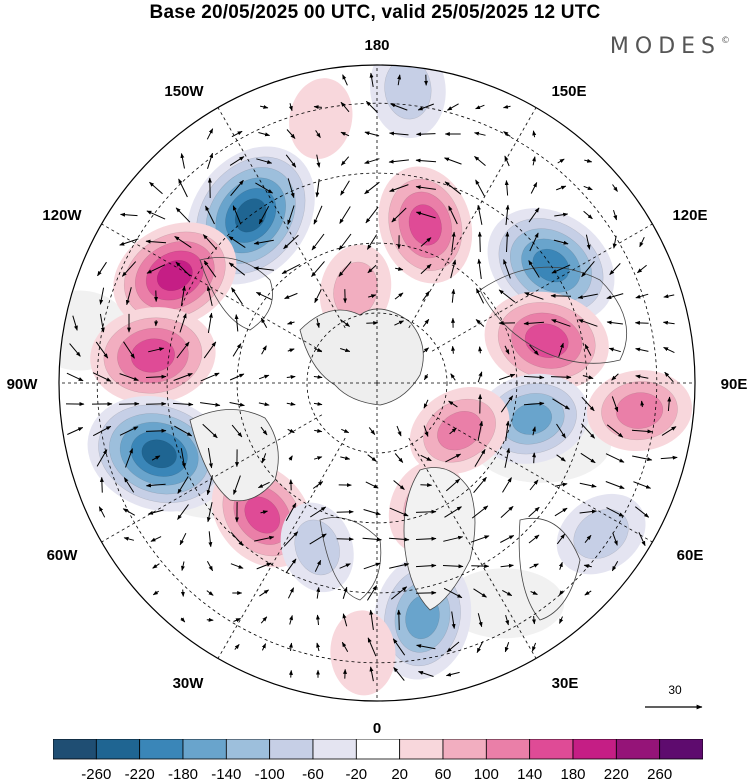  I want to click on colorbar-tick-label: -260, so click(96, 774).